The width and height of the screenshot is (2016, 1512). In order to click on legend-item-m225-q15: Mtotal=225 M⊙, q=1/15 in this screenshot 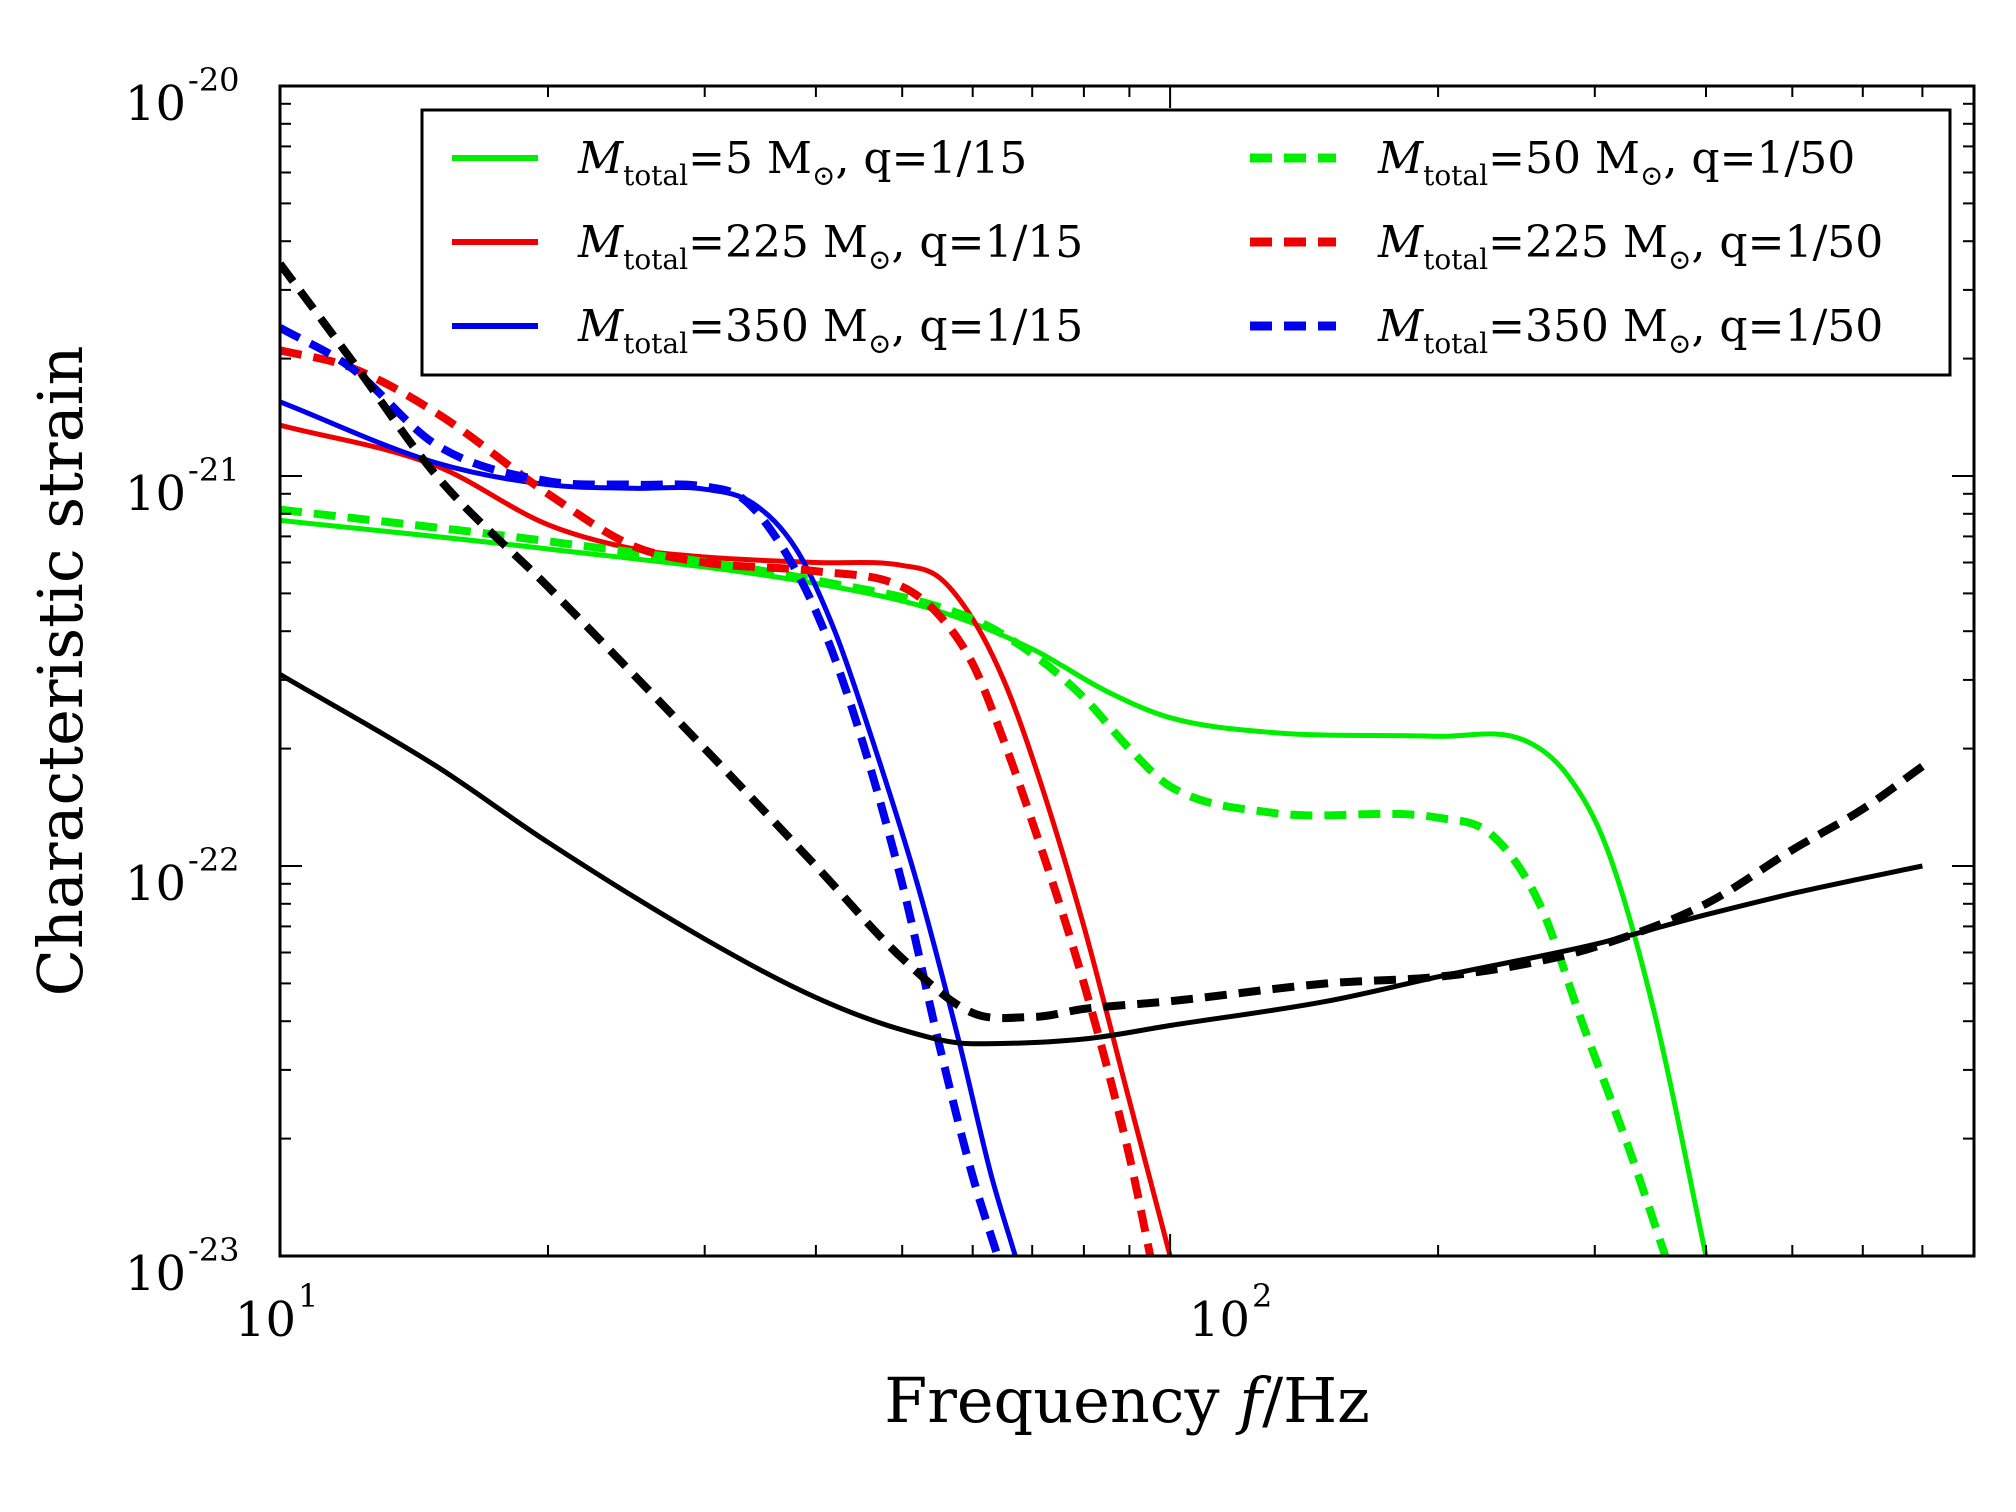, I will do `click(767, 246)`.